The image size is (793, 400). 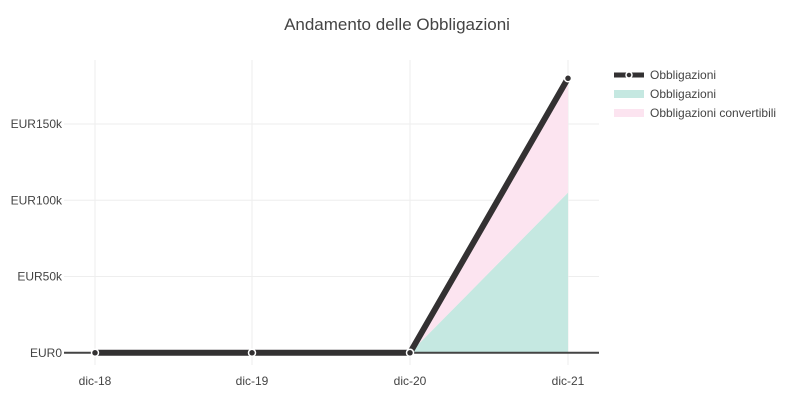 I want to click on legend-swatch-marker, so click(x=629, y=75).